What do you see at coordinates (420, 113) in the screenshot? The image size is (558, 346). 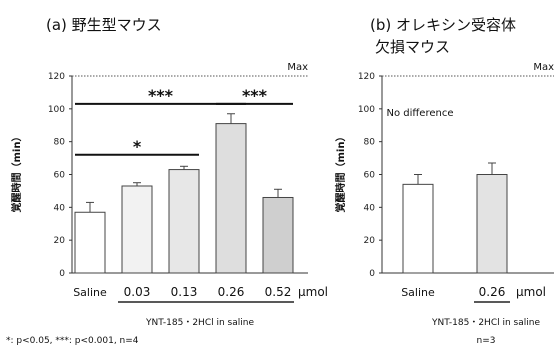 I see `panel-b-annotation: No difference` at bounding box center [420, 113].